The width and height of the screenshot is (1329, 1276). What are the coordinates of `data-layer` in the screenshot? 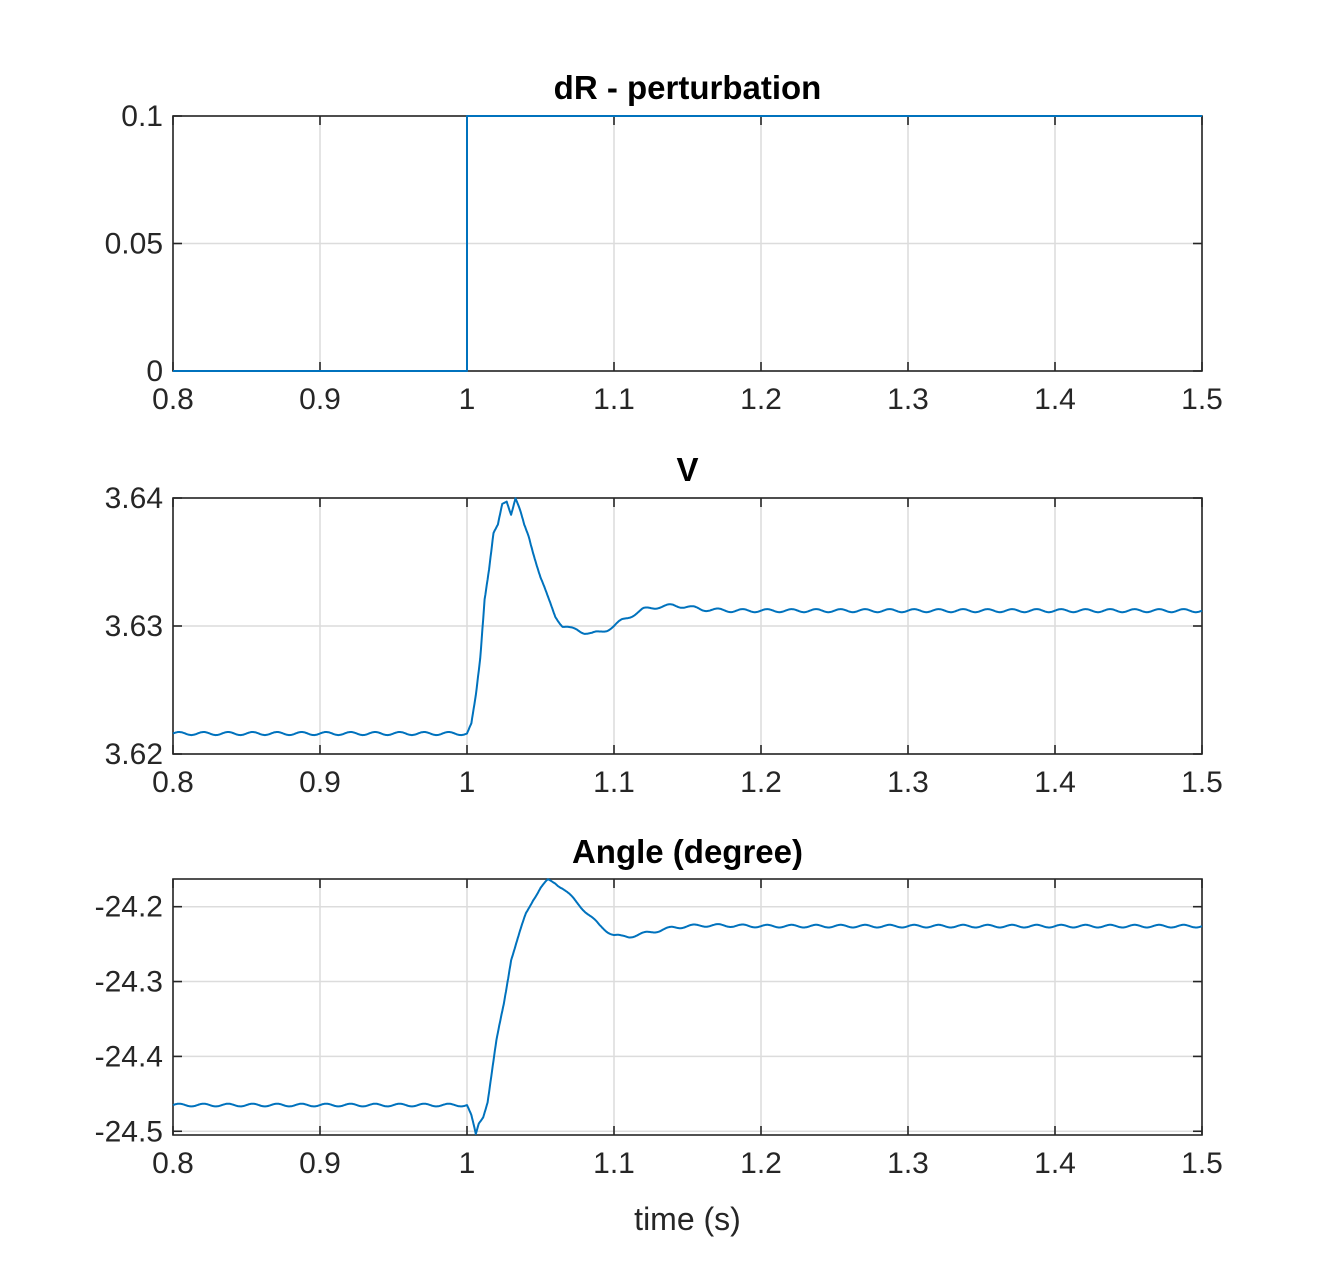 It's located at (687, 617).